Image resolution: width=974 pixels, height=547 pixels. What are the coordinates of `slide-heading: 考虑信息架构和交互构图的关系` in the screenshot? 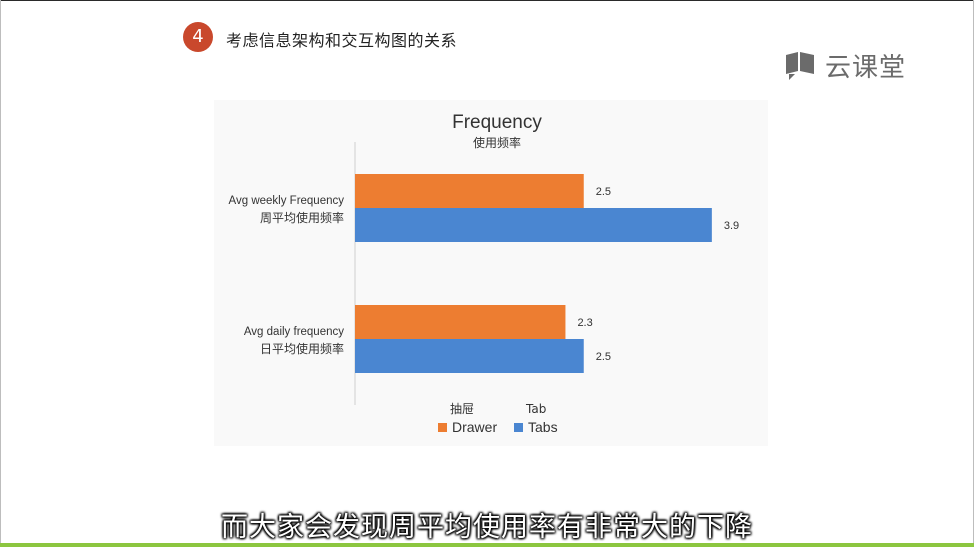 It's located at (342, 40).